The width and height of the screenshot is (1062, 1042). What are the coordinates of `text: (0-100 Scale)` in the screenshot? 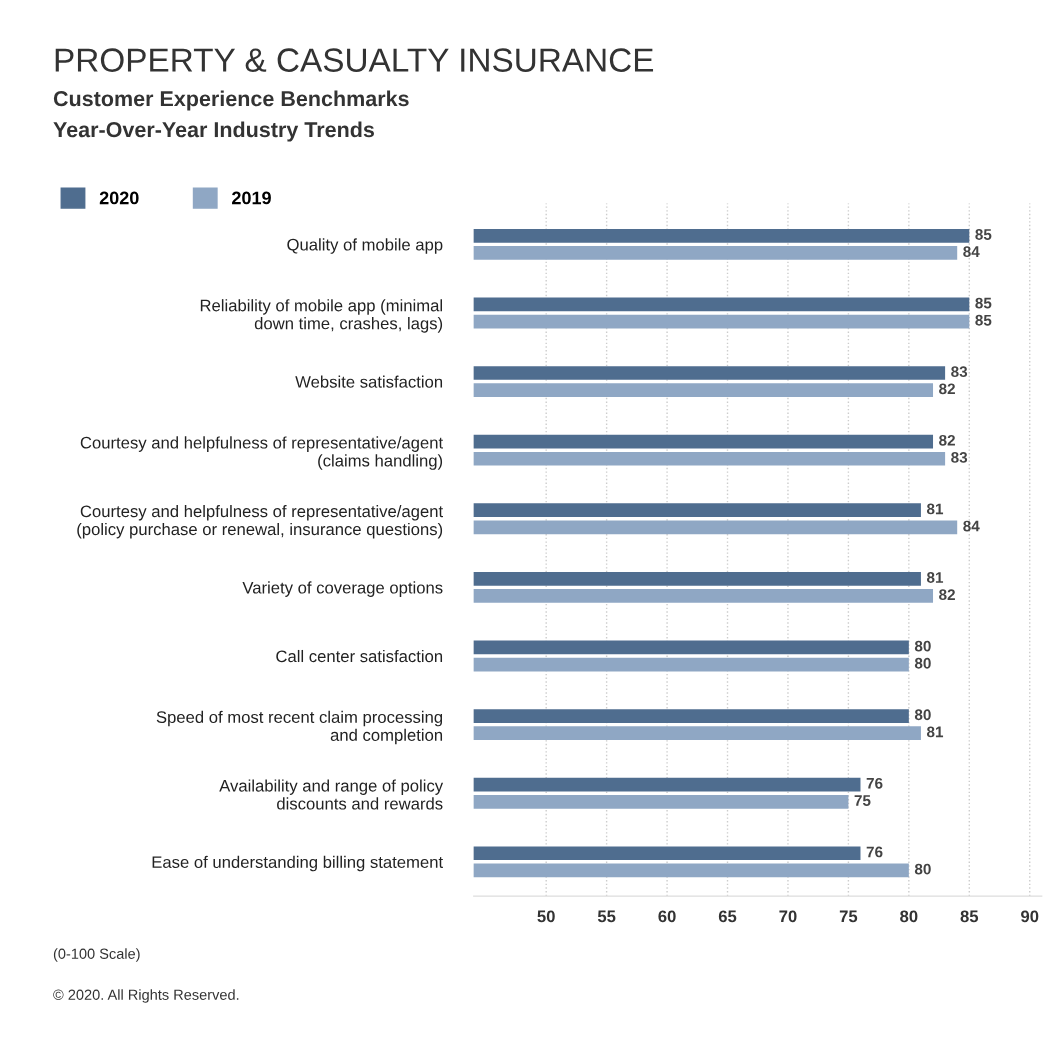 It's located at (96, 955).